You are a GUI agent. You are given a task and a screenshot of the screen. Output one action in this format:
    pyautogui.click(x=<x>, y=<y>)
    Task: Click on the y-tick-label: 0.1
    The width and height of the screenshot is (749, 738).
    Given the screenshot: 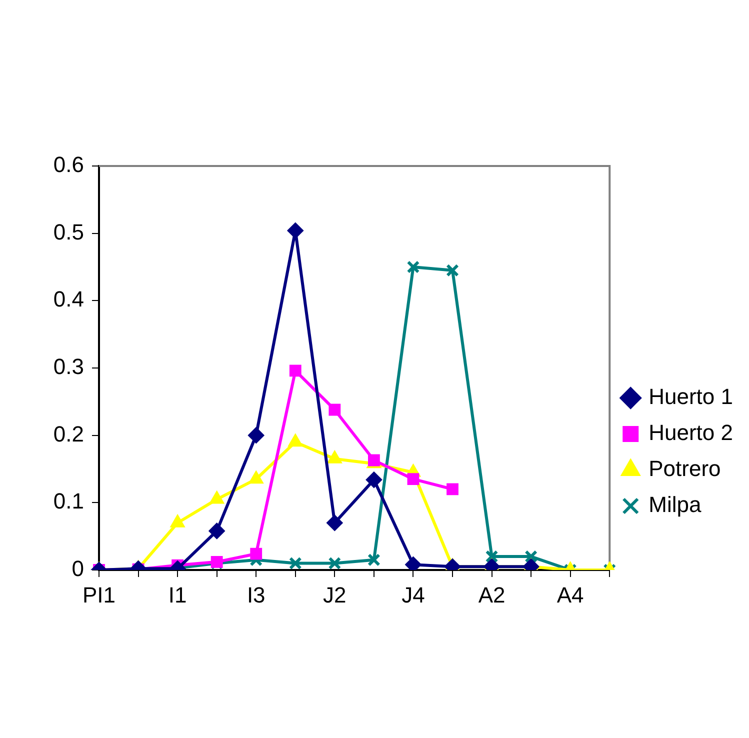 What is the action you would take?
    pyautogui.click(x=68, y=501)
    